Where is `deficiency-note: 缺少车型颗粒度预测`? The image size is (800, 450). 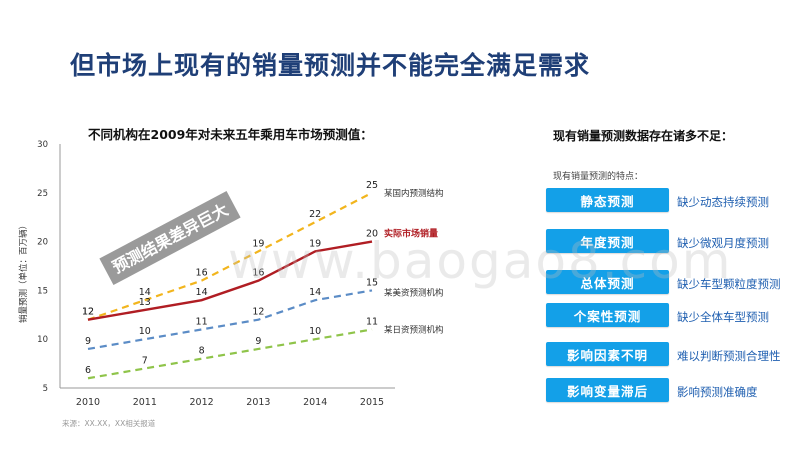 deficiency-note: 缺少车型颗粒度预测 is located at coordinates (729, 284).